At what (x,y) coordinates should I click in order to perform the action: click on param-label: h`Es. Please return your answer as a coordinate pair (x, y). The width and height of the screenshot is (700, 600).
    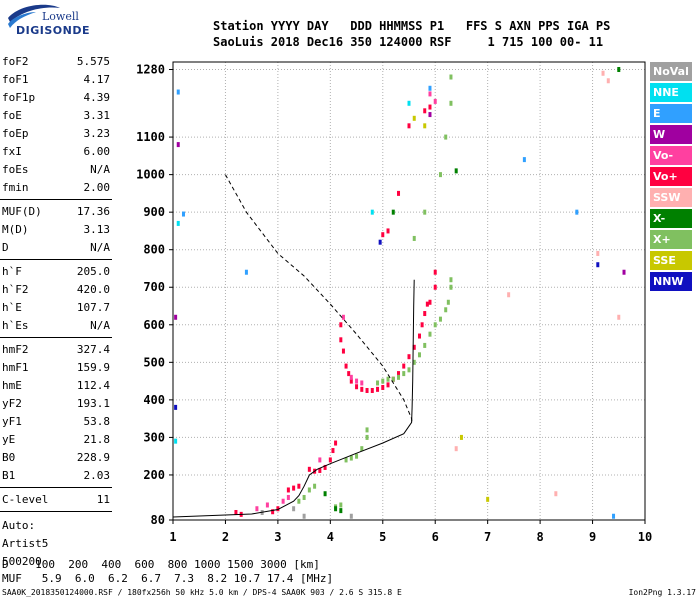
    Looking at the image, I should click on (15, 325).